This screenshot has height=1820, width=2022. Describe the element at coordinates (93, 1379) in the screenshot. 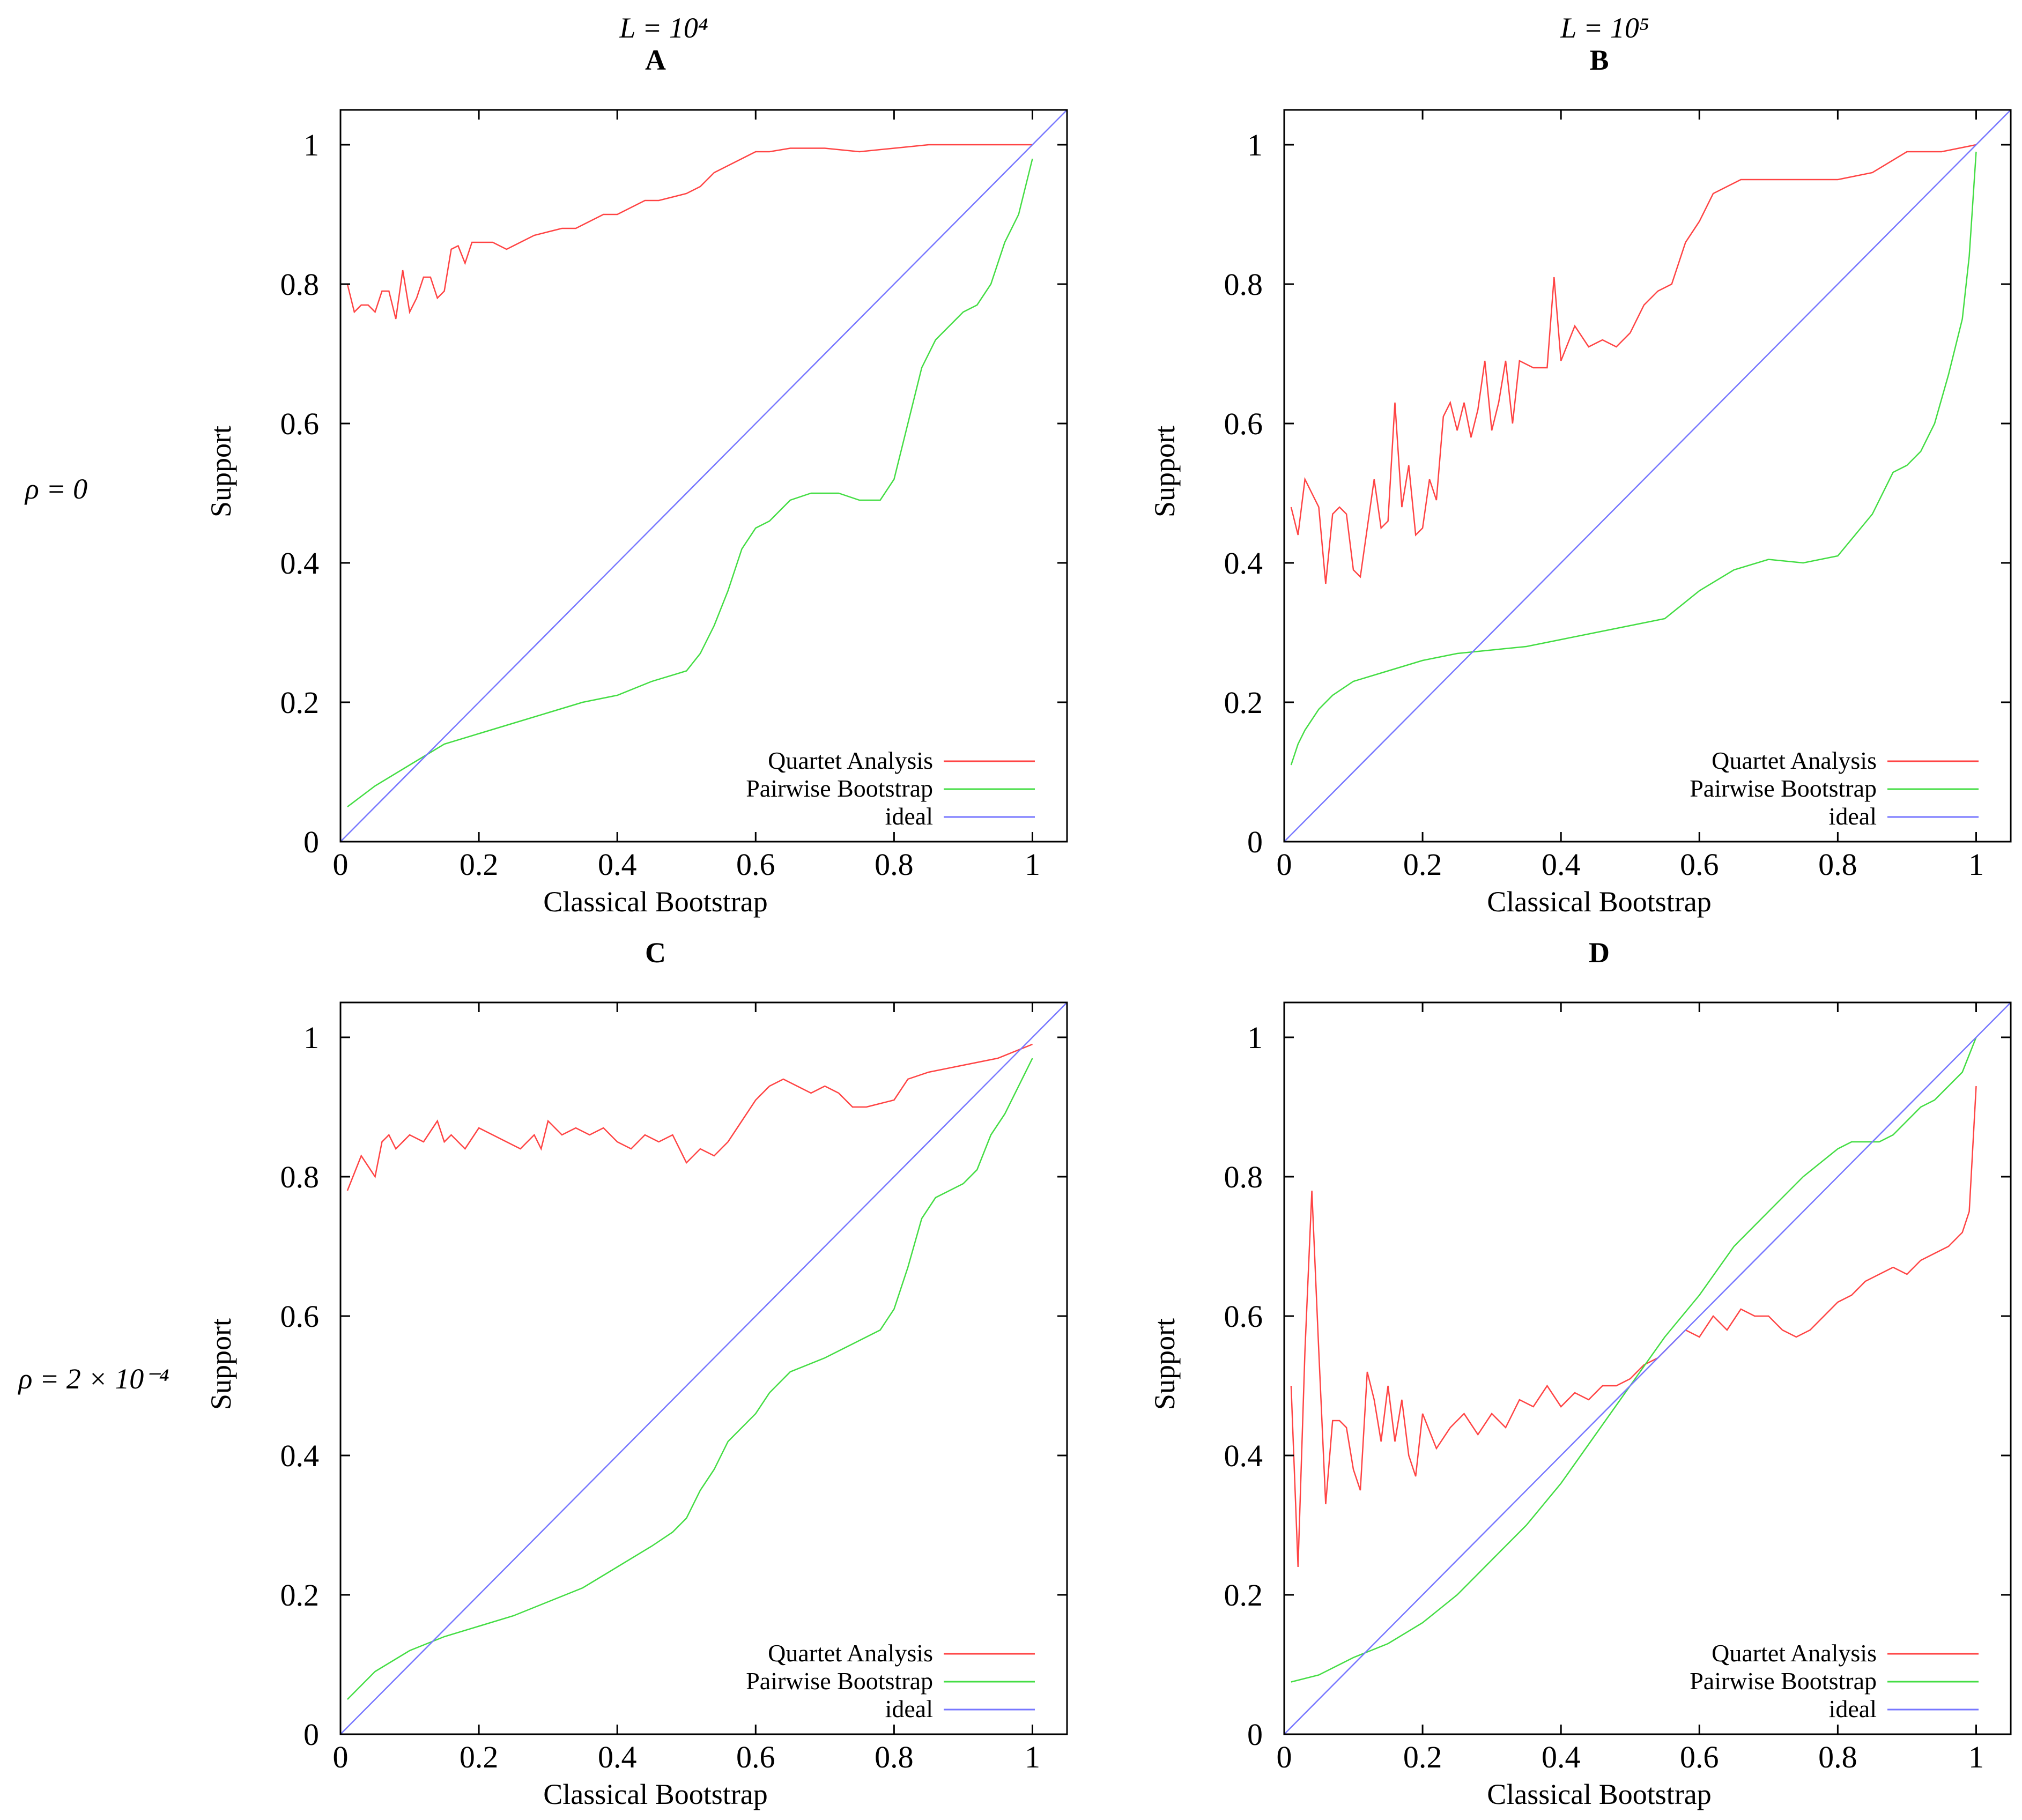

I see `row-label-2: ρ = 2 × 10⁻⁴` at that location.